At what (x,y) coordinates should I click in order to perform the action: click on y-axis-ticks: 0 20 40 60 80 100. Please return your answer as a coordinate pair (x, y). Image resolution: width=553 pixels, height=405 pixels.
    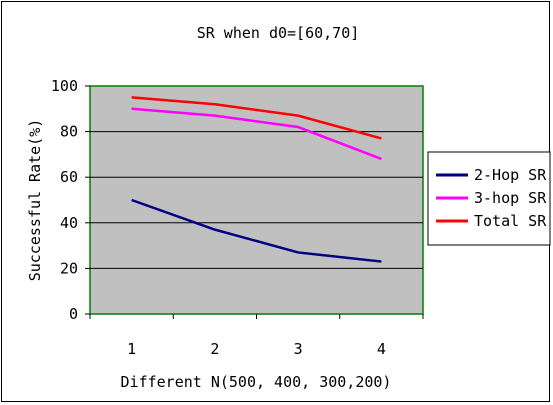
    Looking at the image, I should click on (70, 200).